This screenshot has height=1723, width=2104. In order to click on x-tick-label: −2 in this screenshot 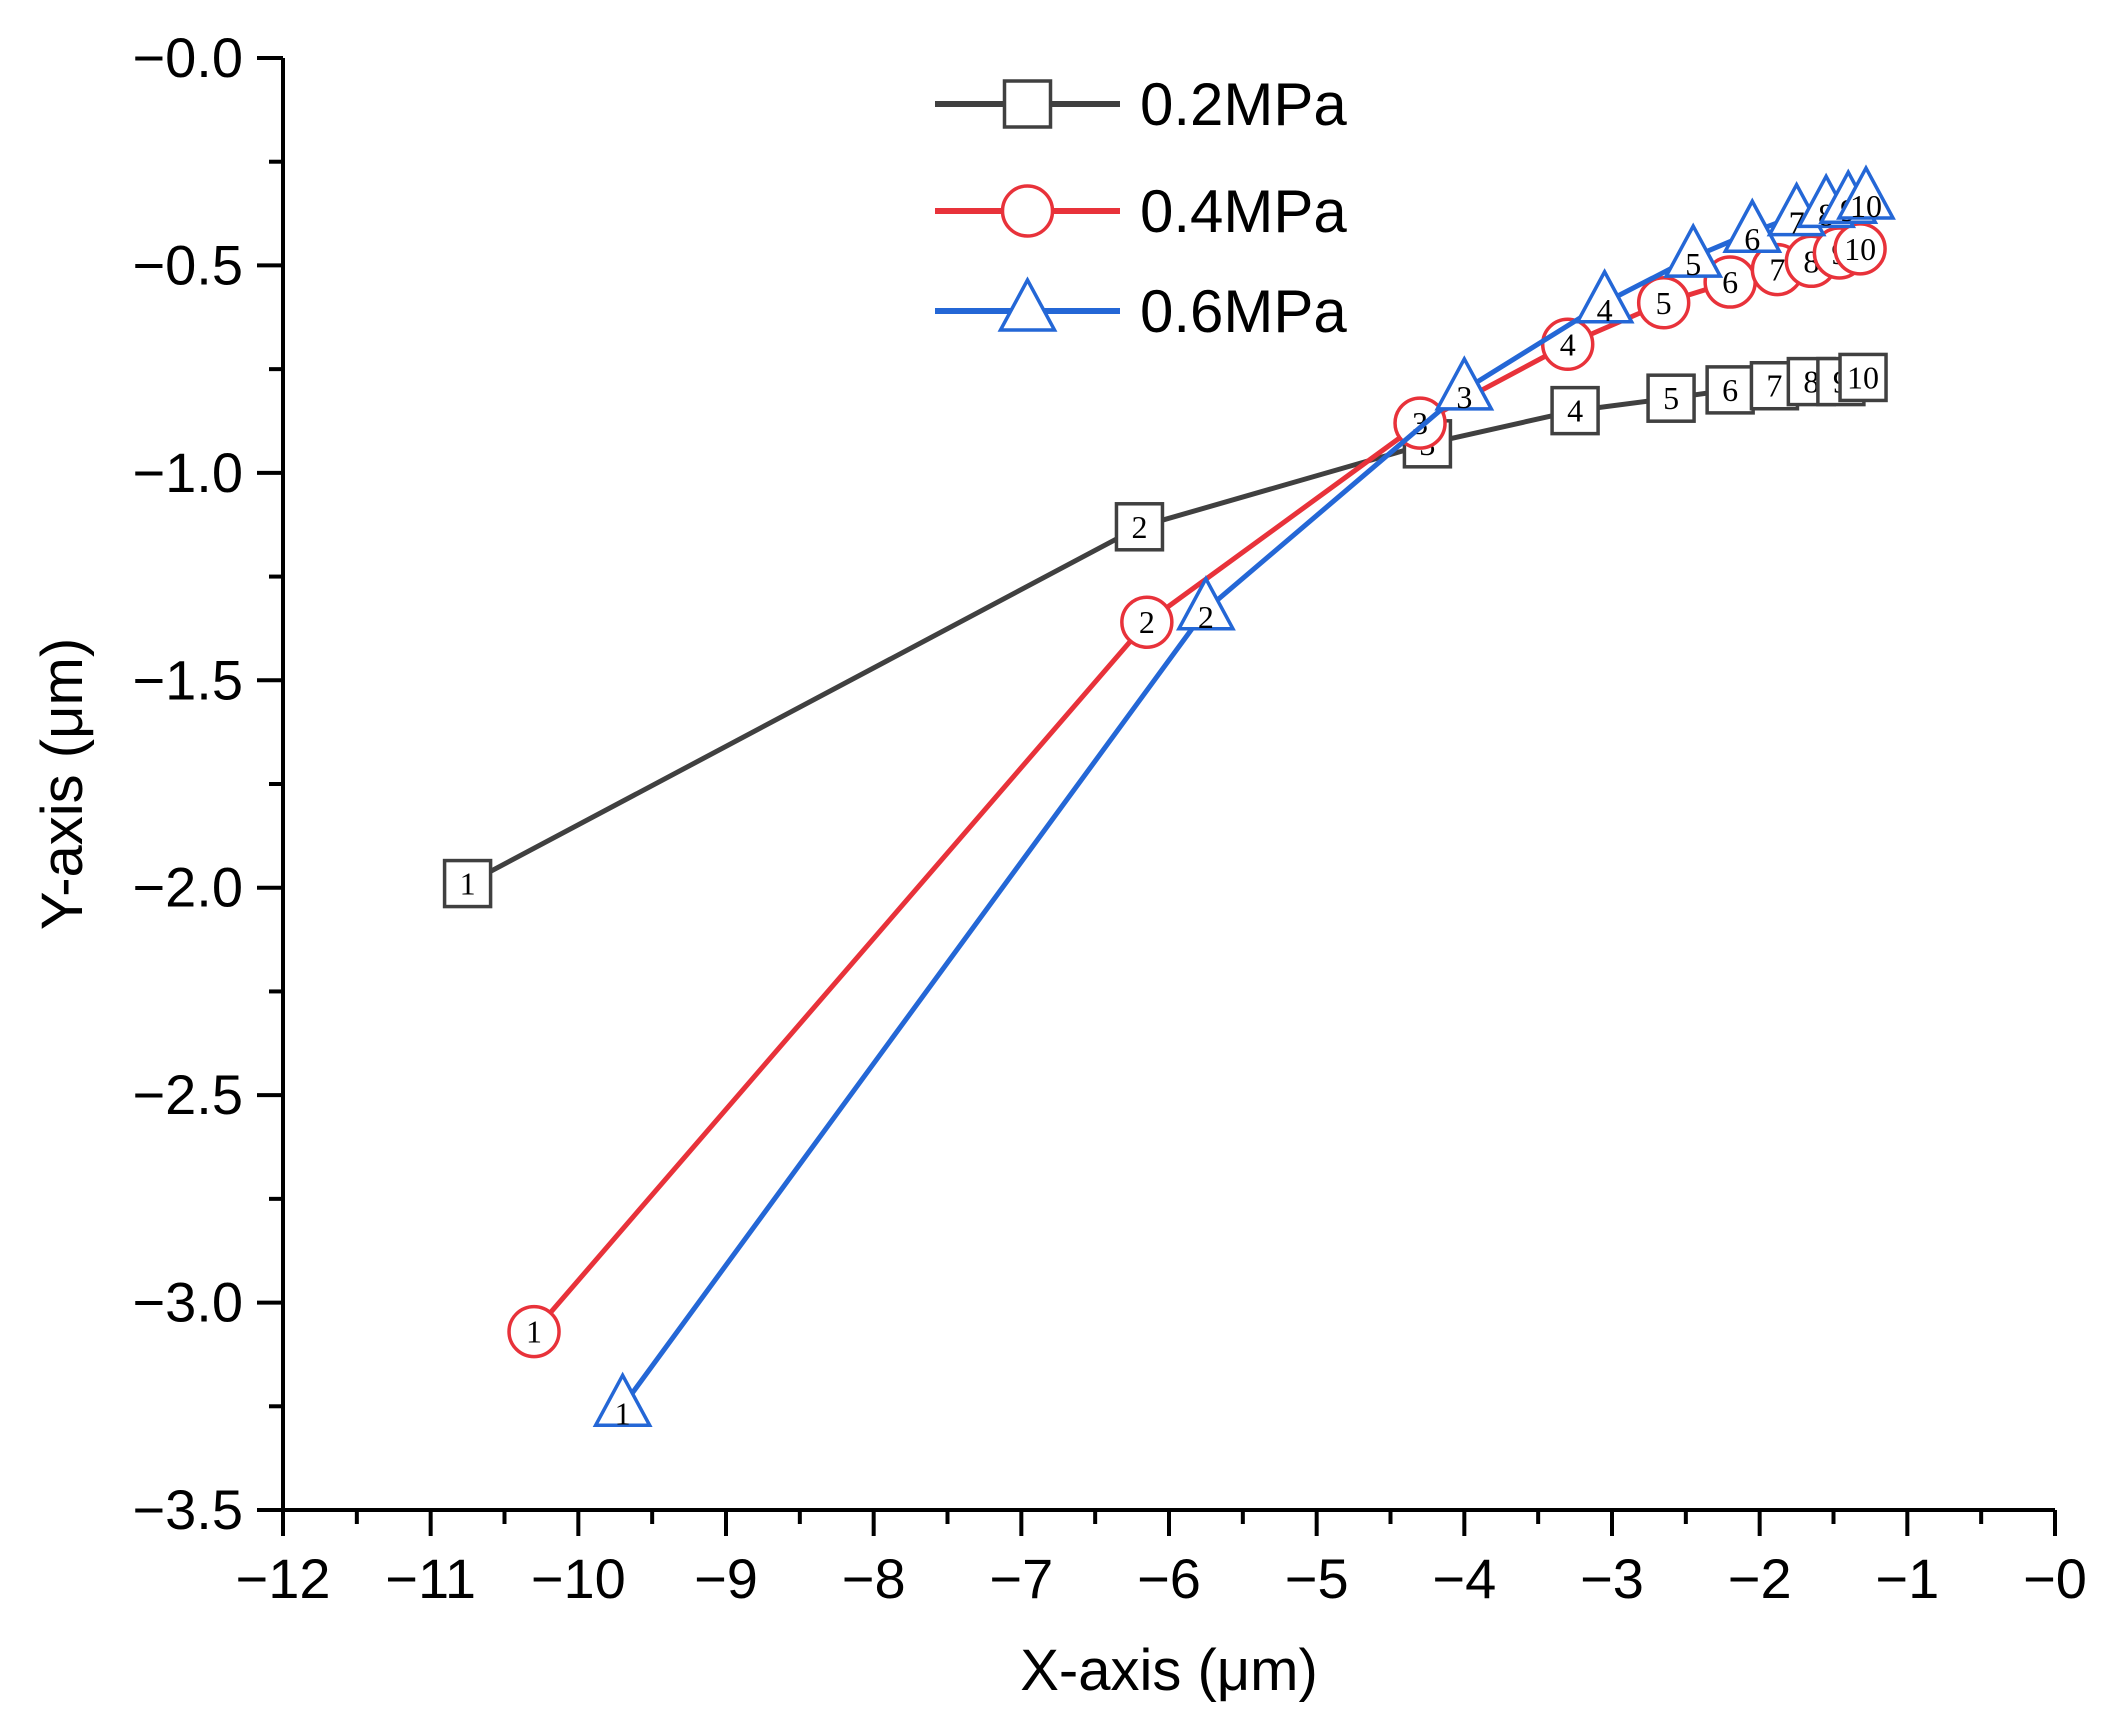, I will do `click(1760, 1578)`.